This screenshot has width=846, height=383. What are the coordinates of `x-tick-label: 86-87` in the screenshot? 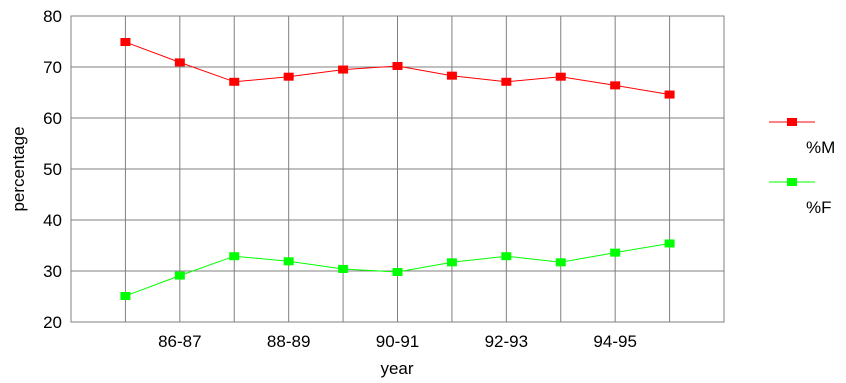 It's located at (179, 341).